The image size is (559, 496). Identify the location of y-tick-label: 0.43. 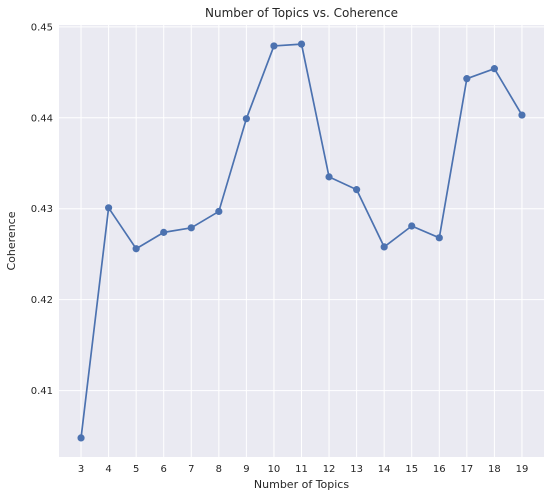
(42, 209).